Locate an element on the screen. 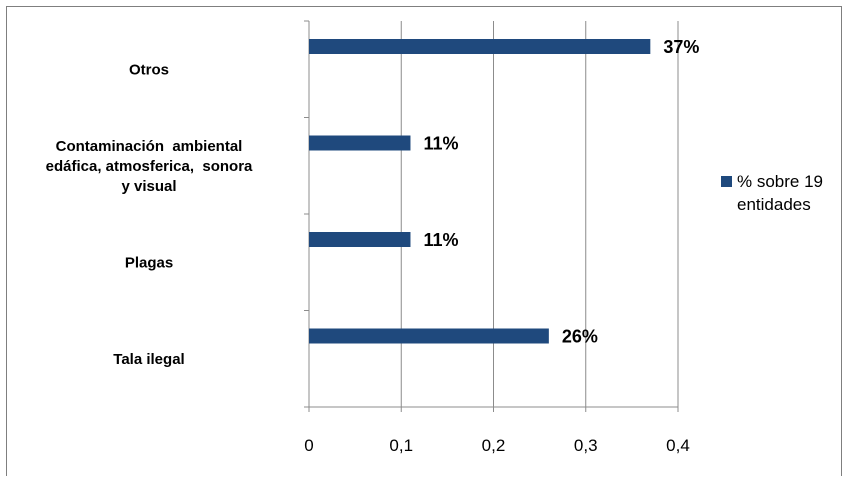  x-tick-label: 0,3 is located at coordinates (586, 445).